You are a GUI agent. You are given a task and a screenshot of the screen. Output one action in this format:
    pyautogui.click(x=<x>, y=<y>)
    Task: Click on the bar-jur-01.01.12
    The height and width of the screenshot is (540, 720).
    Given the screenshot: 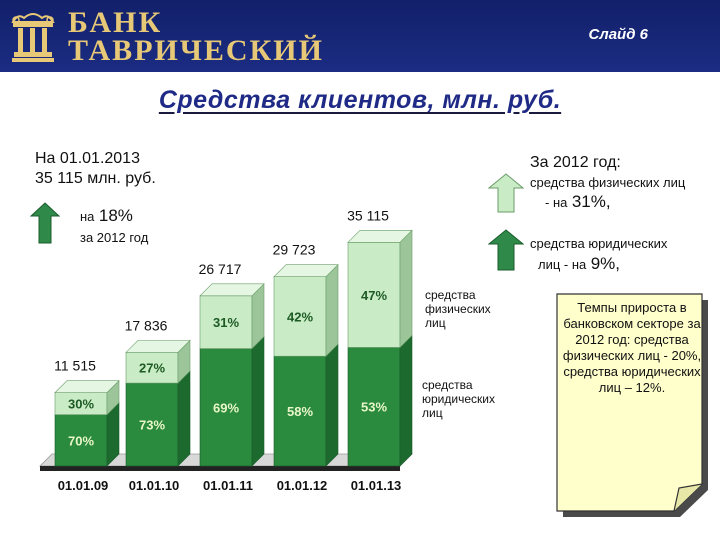 What is the action you would take?
    pyautogui.click(x=300, y=411)
    